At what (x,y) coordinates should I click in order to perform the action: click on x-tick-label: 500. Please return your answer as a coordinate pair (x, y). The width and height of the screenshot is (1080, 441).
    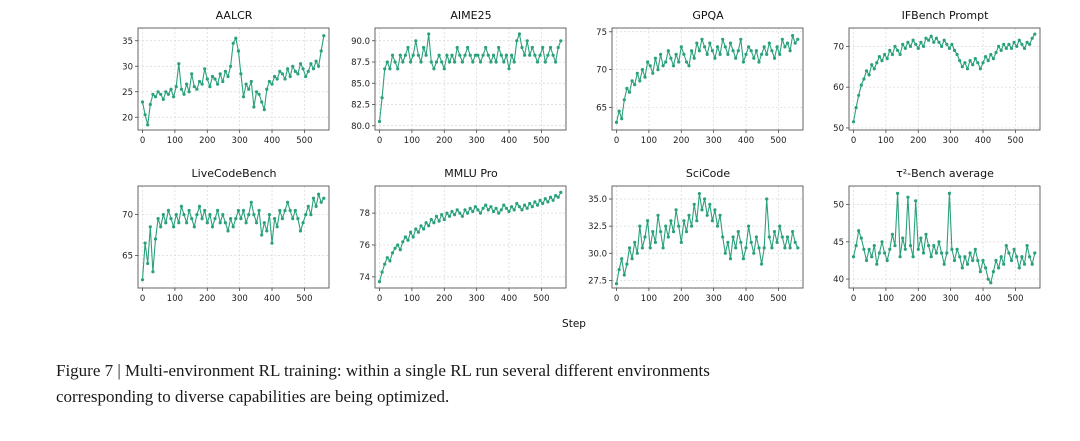
    Looking at the image, I should click on (778, 299).